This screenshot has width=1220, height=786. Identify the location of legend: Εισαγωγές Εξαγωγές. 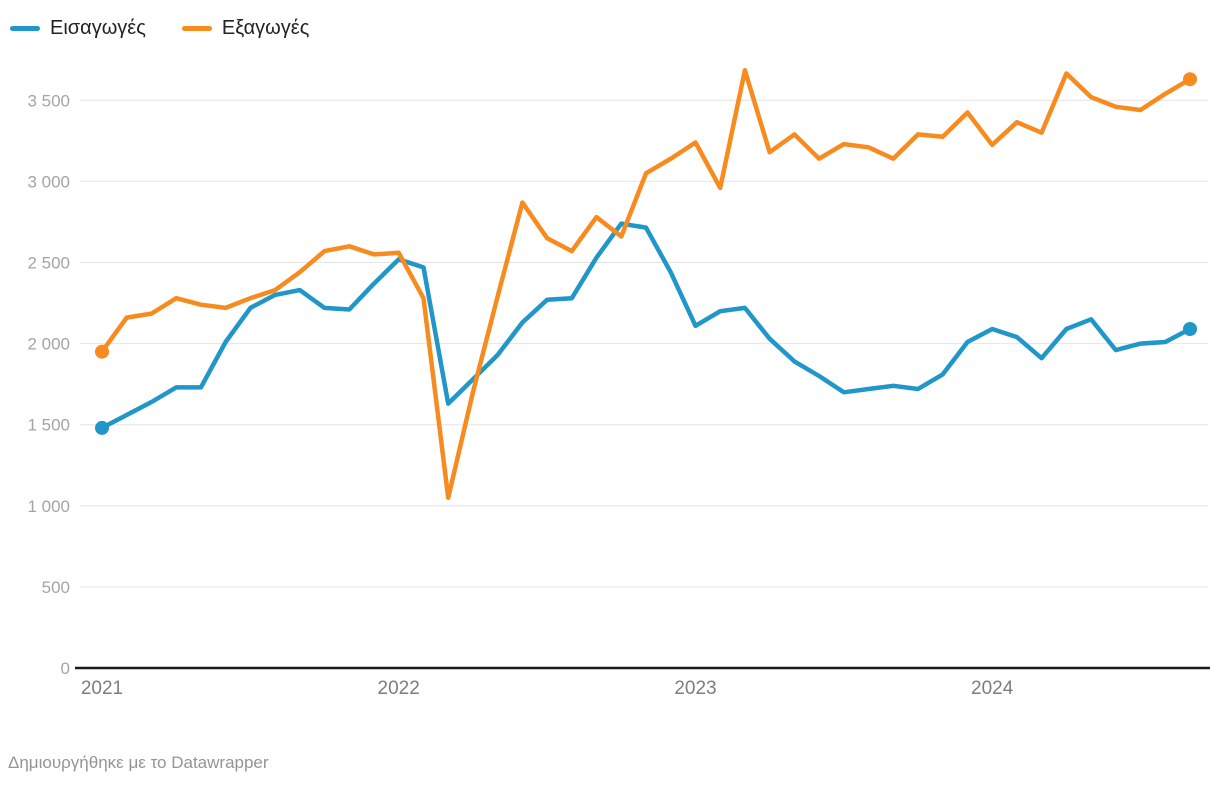
(159, 28).